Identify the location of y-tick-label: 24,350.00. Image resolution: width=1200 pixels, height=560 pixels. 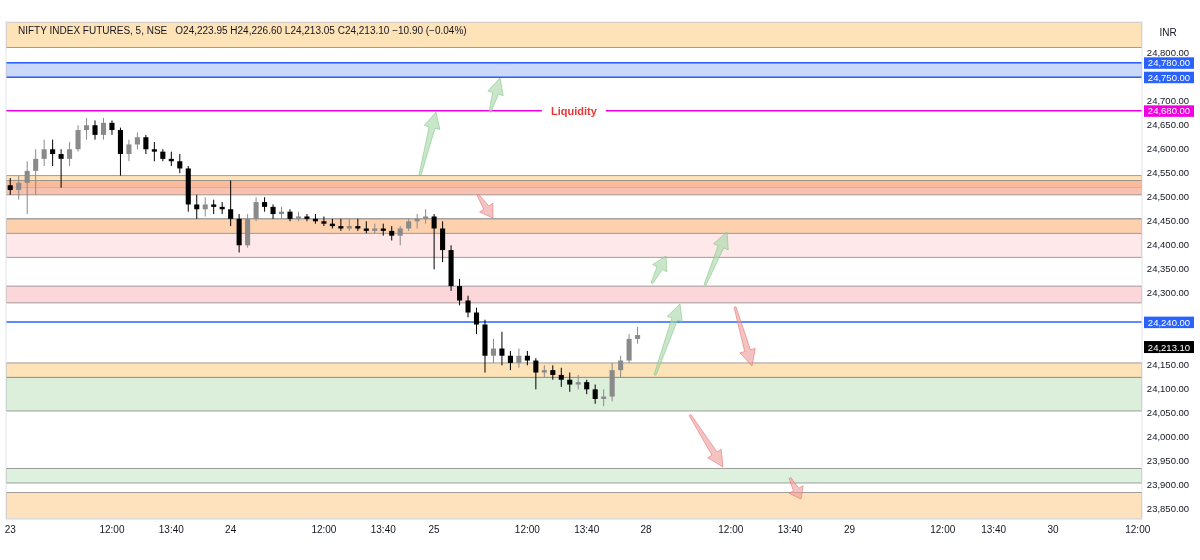
(1168, 268).